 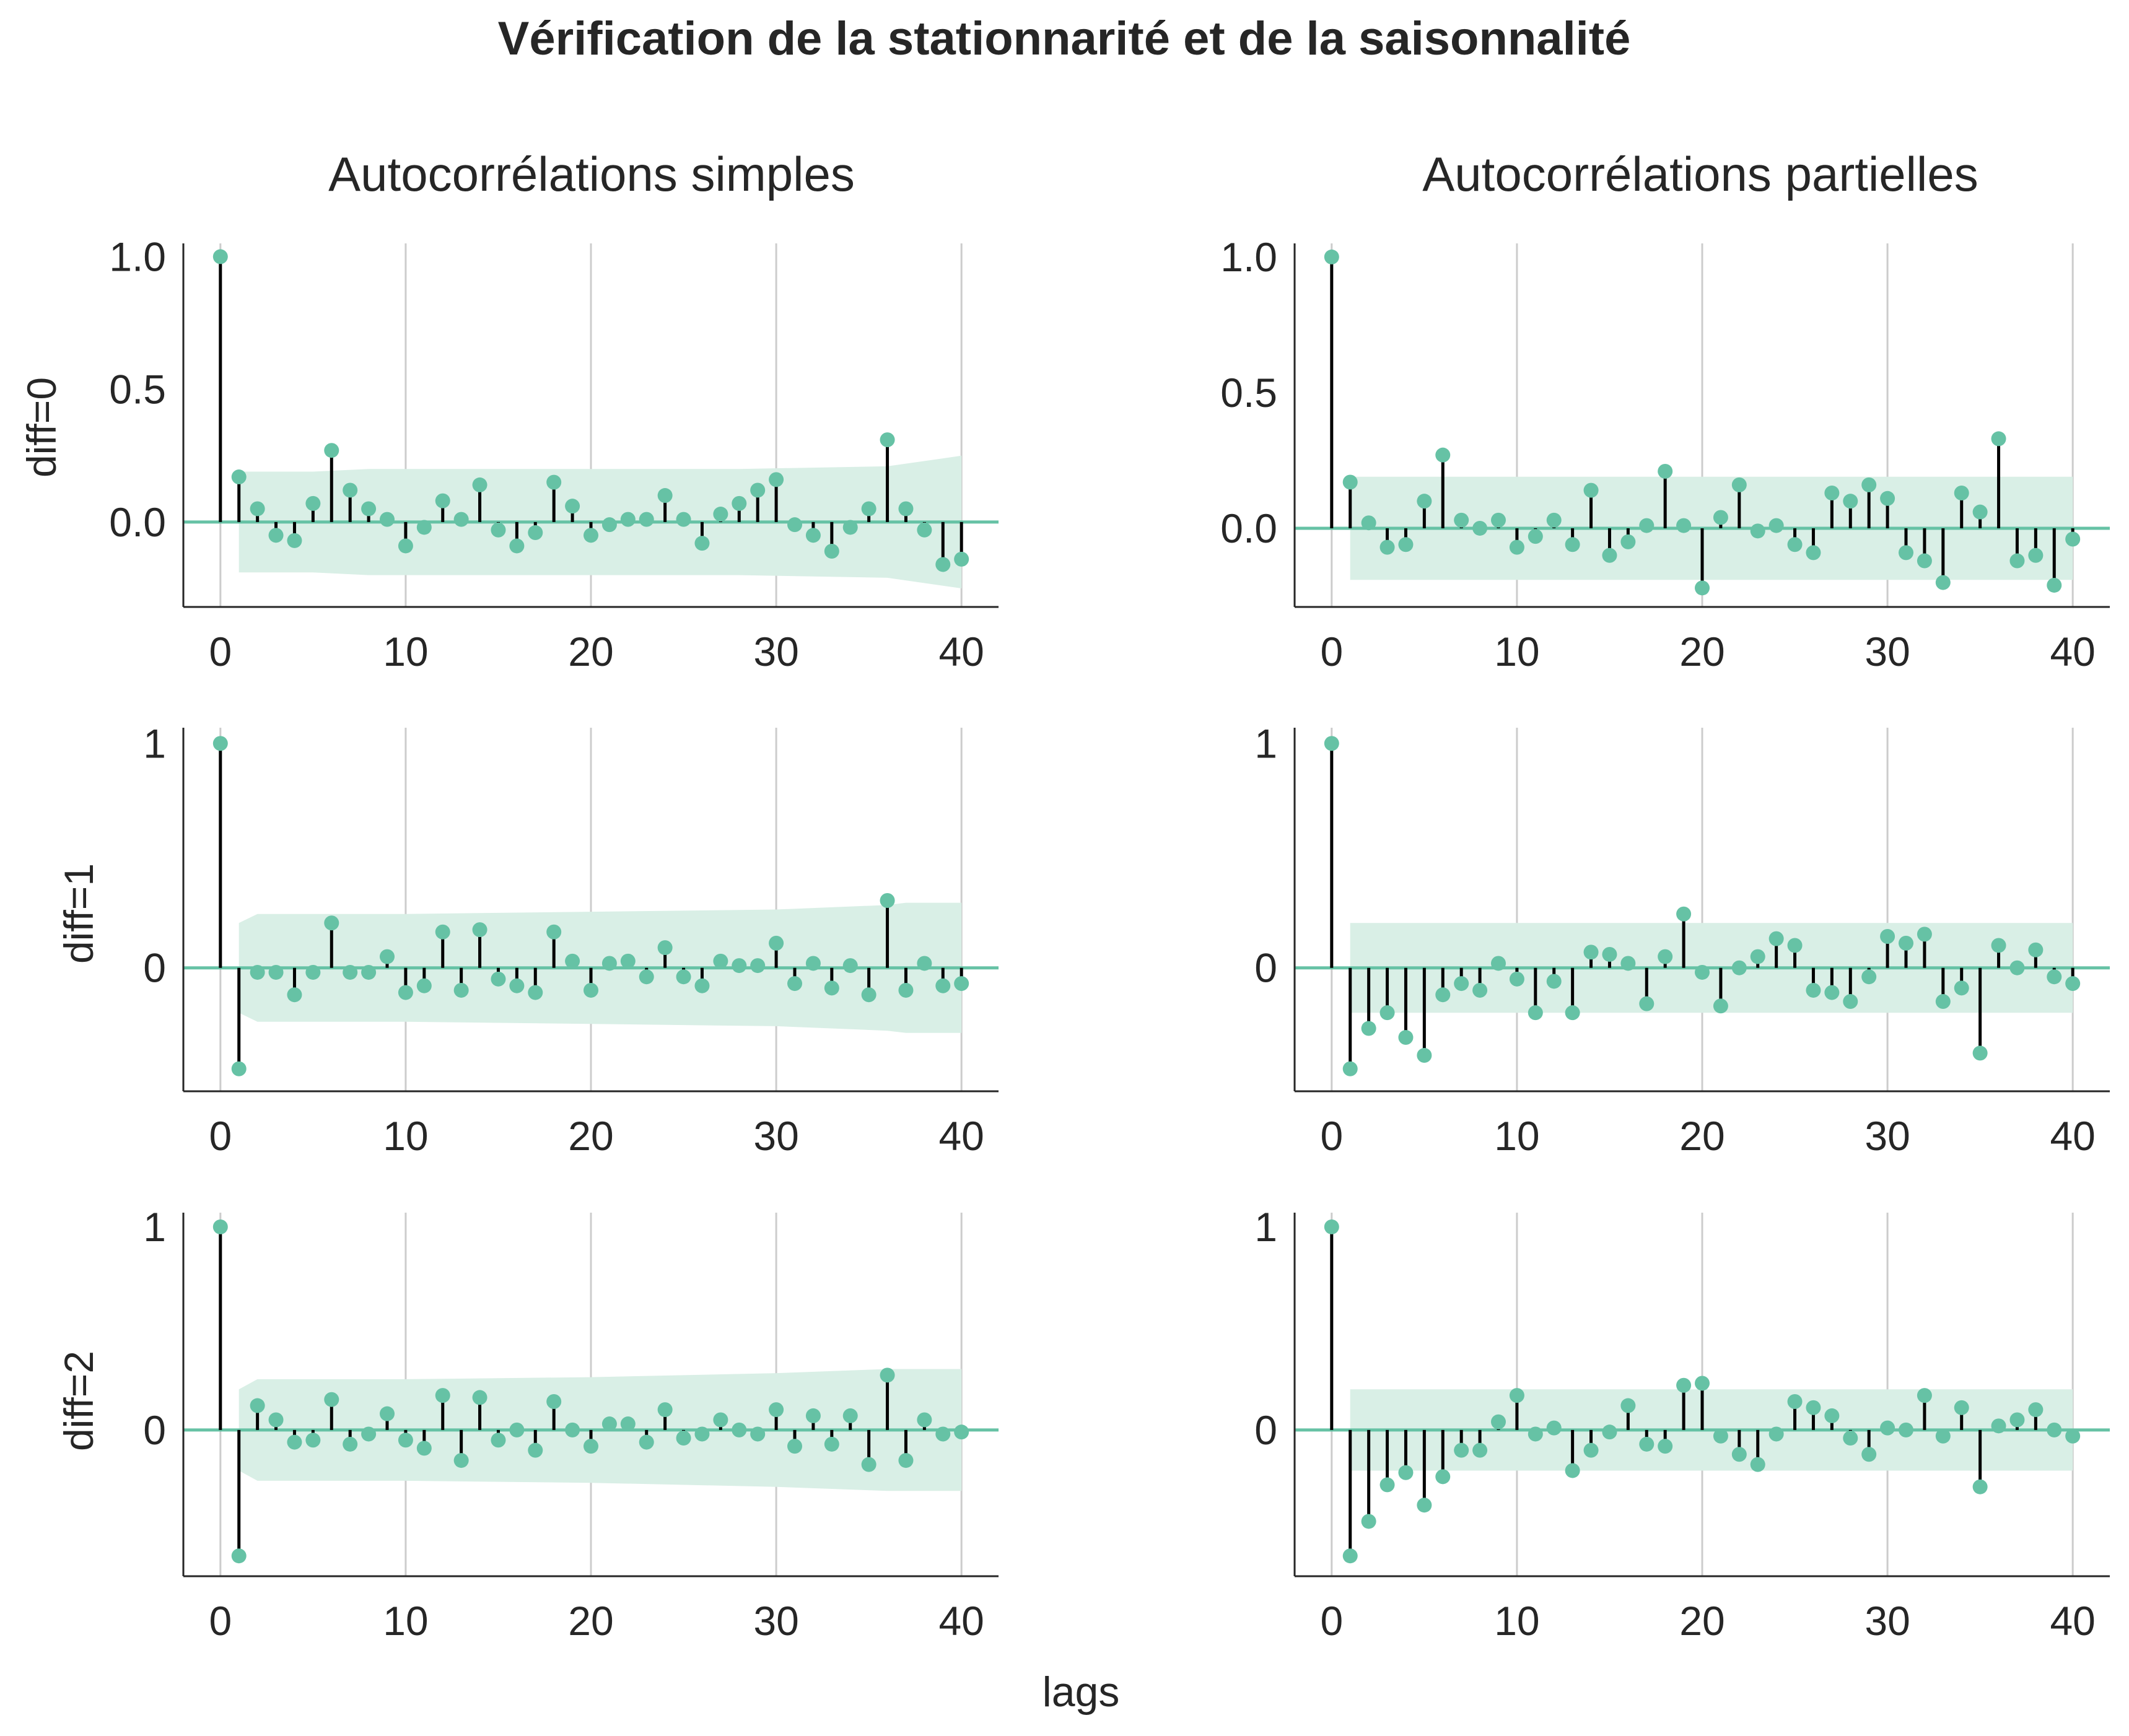 What do you see at coordinates (1700, 174) in the screenshot?
I see `column-title-partial: Autocorrélations partielles` at bounding box center [1700, 174].